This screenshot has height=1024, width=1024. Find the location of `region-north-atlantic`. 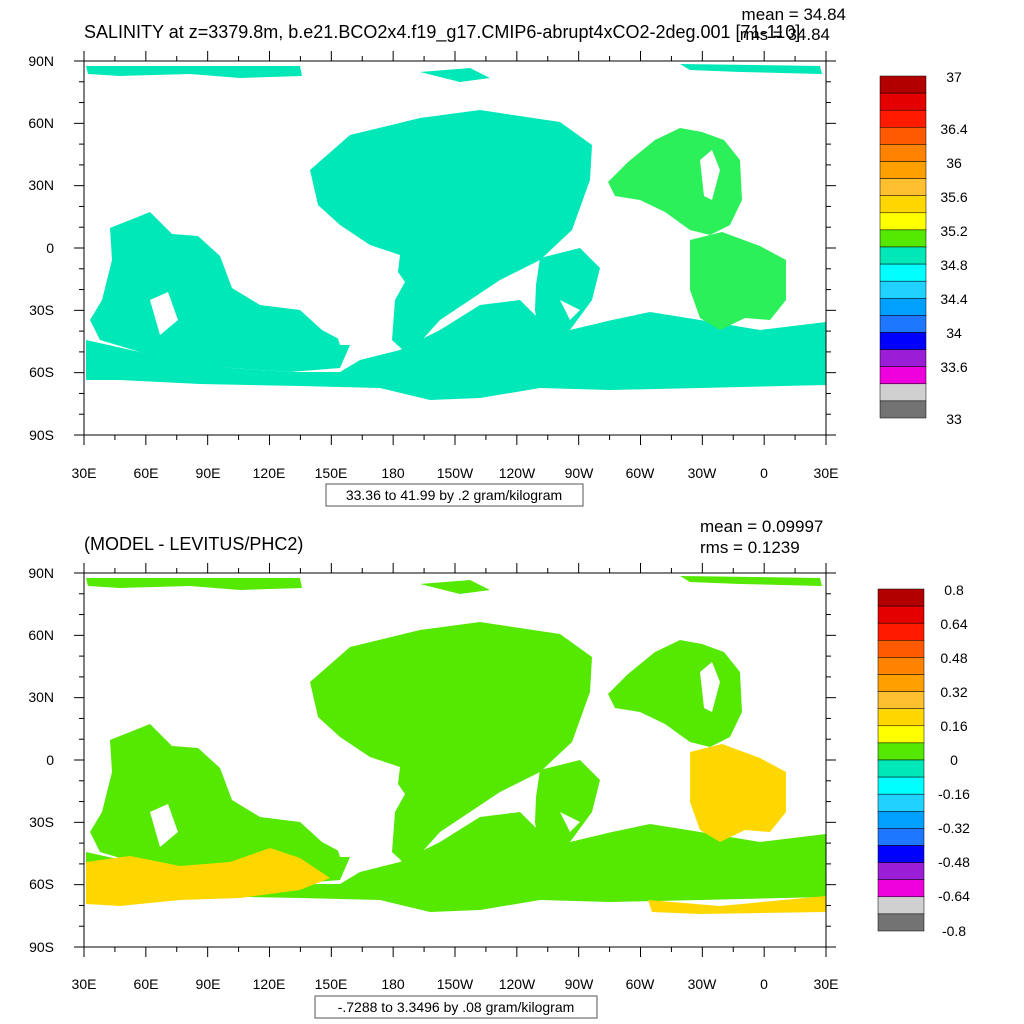

region-north-atlantic is located at coordinates (675, 693).